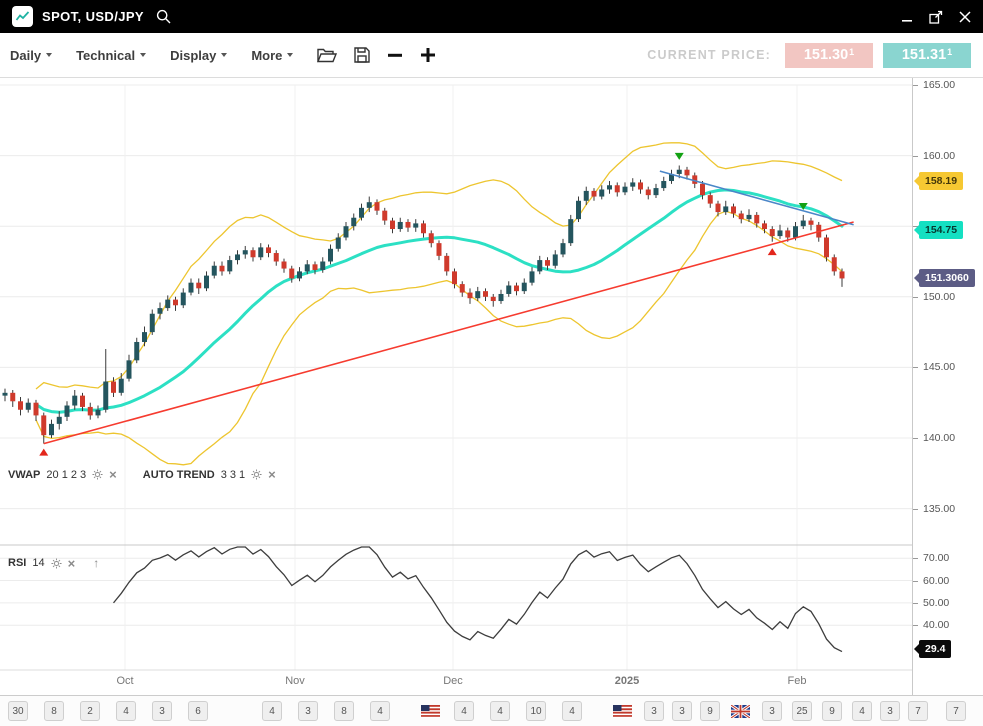 The height and width of the screenshot is (726, 983). Describe the element at coordinates (66, 474) in the screenshot. I see `vwap-indicator-params: 20 1 2 3` at that location.